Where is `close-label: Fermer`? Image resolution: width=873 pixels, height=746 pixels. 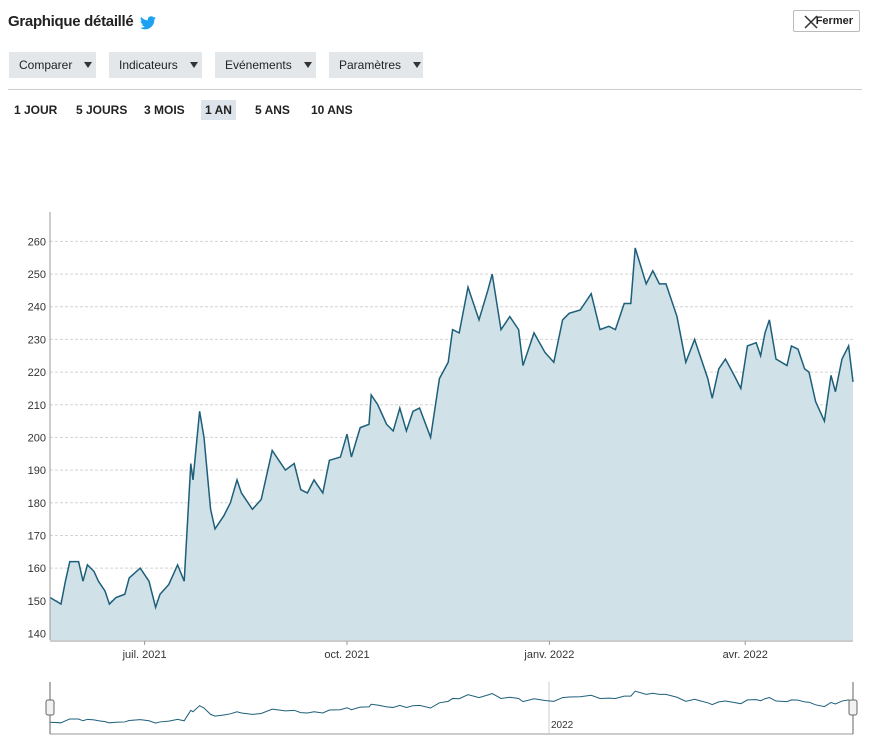
close-label: Fermer is located at coordinates (834, 21).